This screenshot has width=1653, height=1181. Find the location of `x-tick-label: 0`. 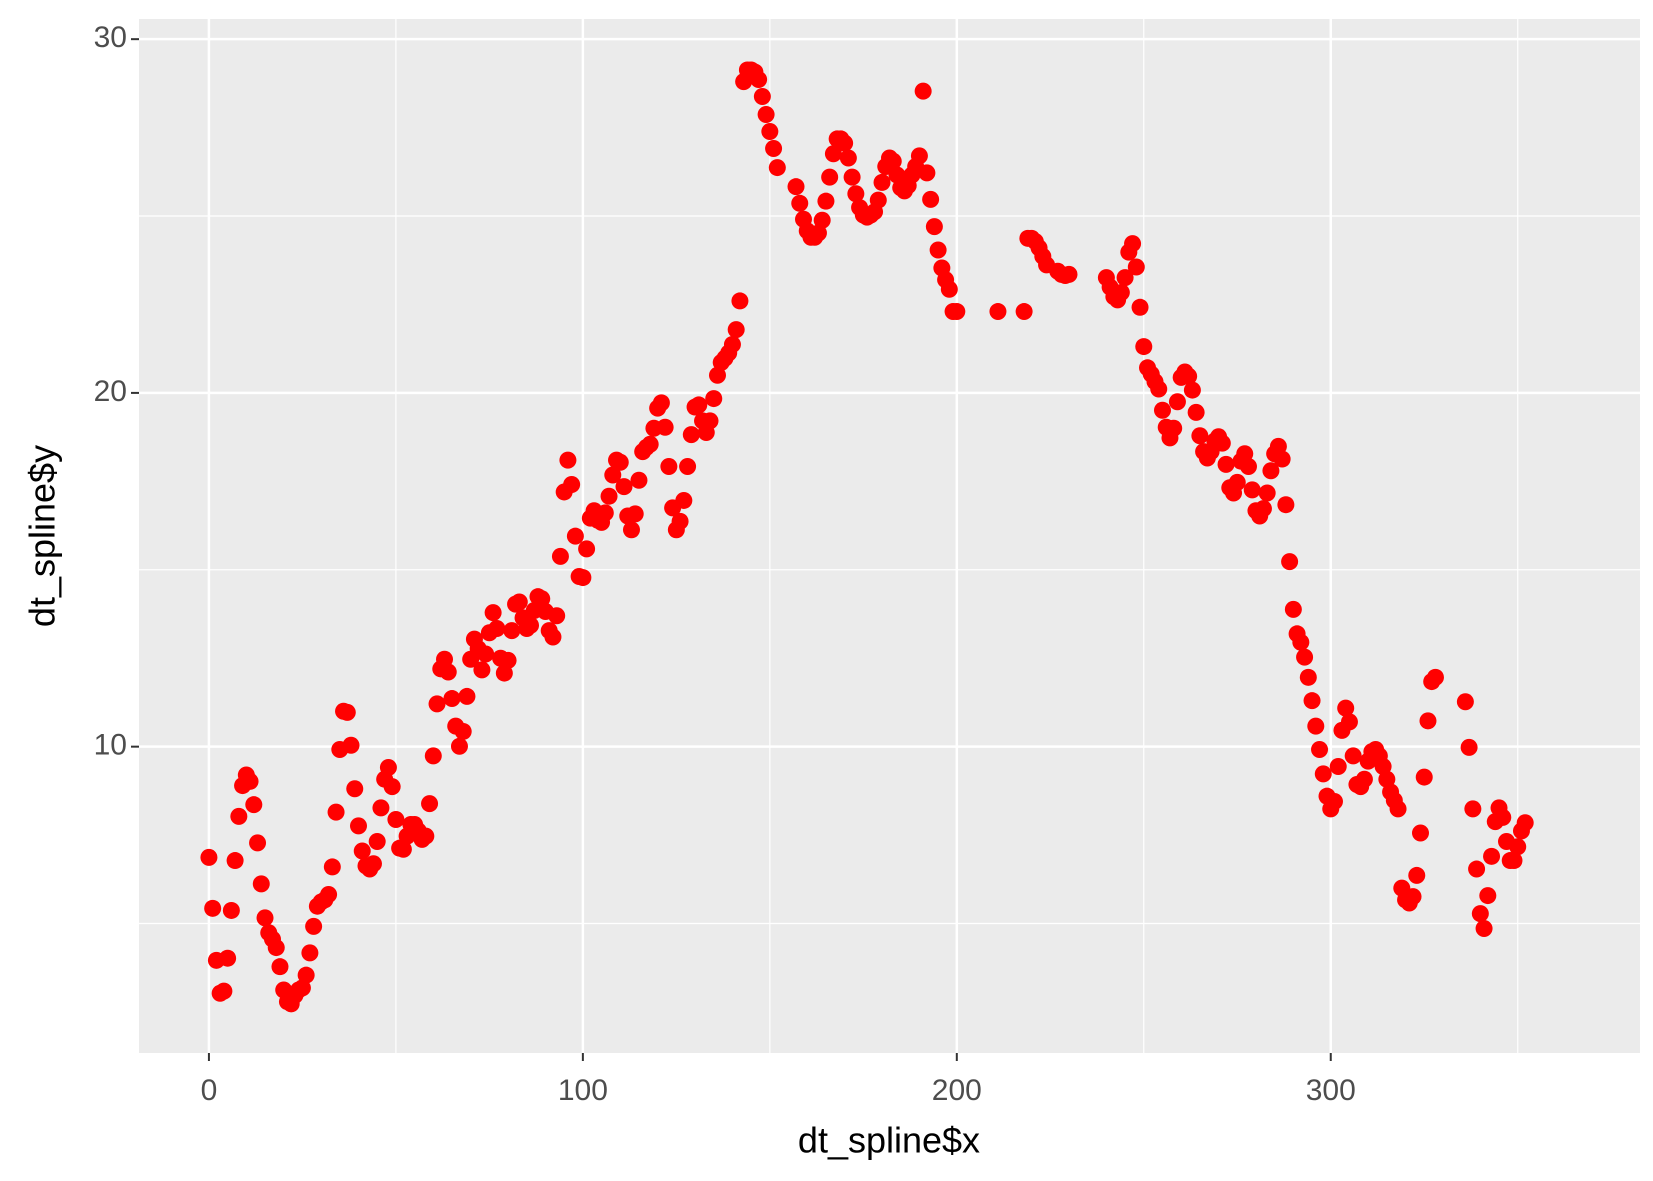

x-tick-label: 0 is located at coordinates (209, 1090).